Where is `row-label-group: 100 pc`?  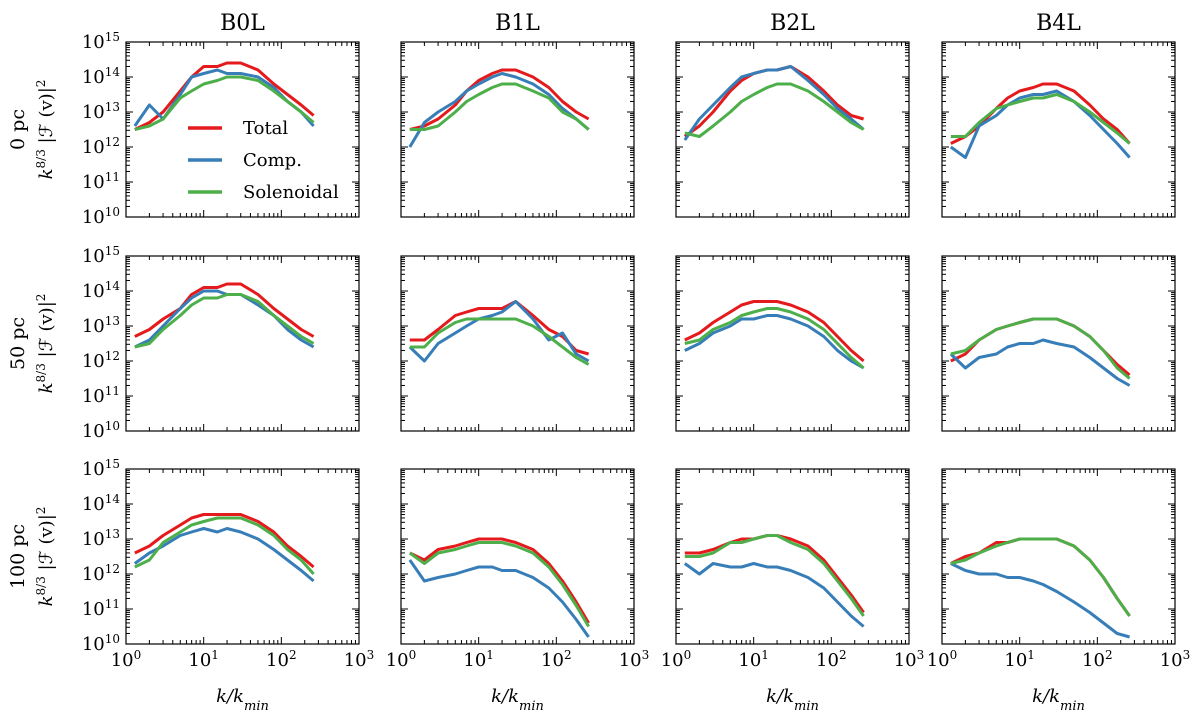 row-label-group: 100 pc is located at coordinates (18, 556).